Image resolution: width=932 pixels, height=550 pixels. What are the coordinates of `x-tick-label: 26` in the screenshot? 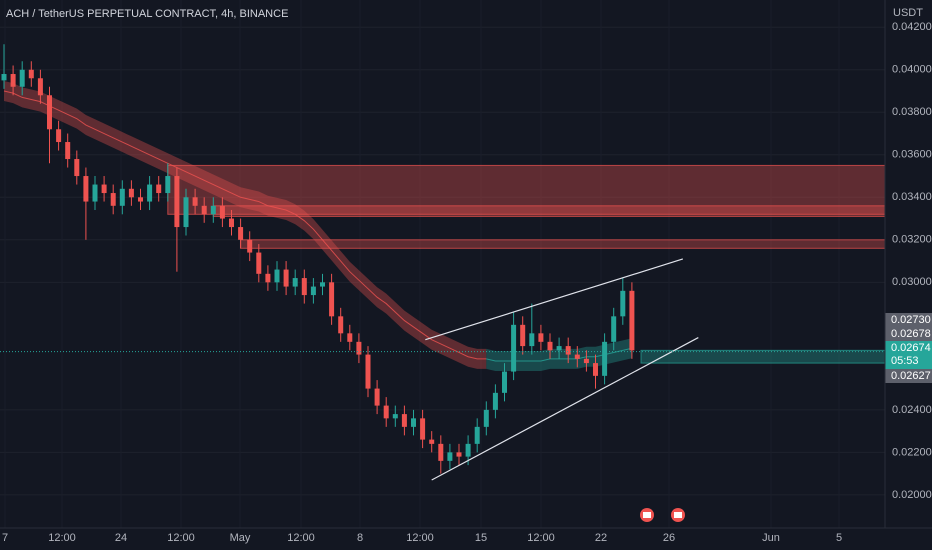 It's located at (669, 538).